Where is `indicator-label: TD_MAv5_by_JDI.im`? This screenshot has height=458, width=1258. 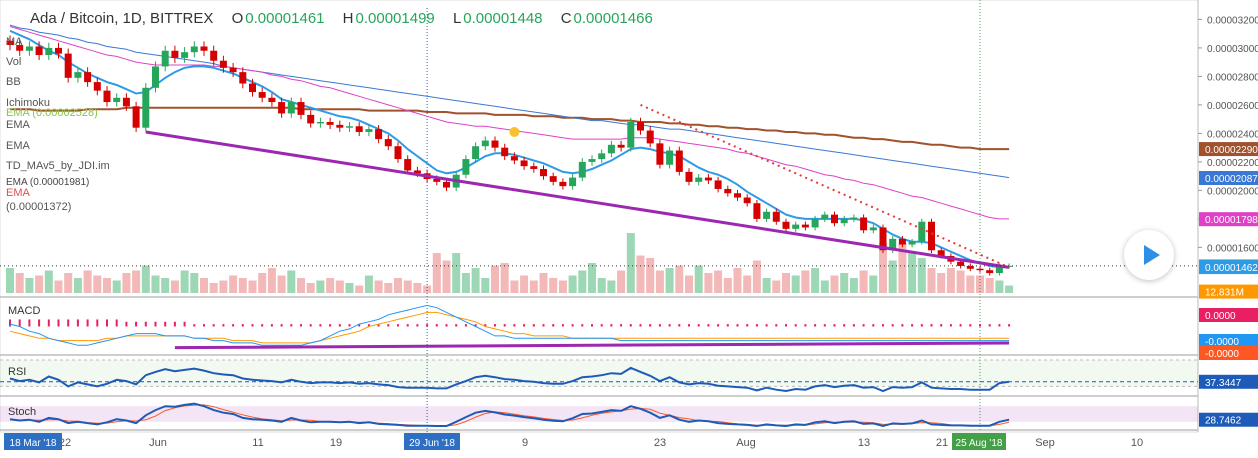
indicator-label: TD_MAv5_by_JDI.im is located at coordinates (58, 166).